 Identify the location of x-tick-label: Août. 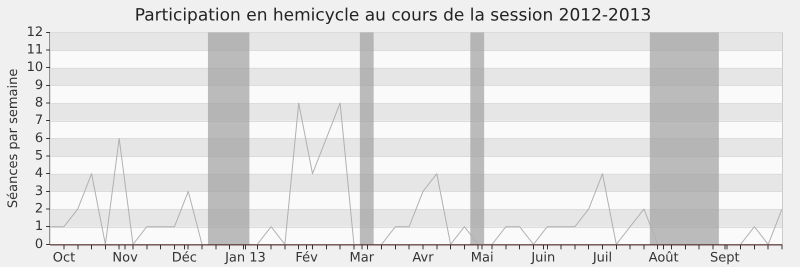
(663, 258).